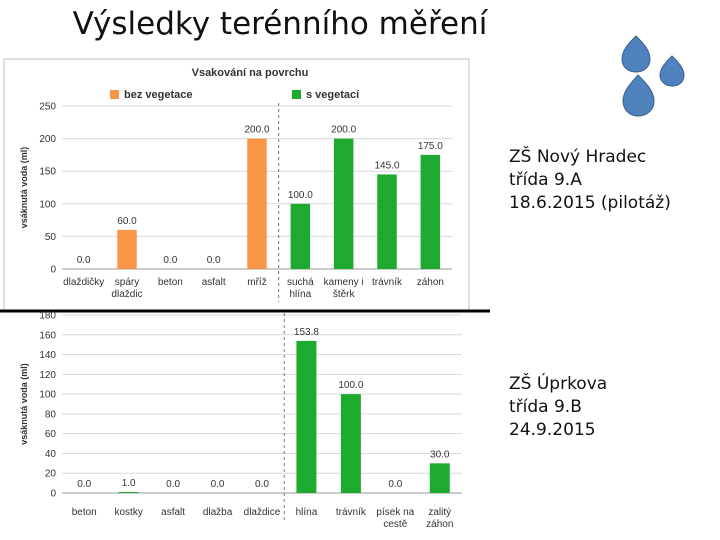  Describe the element at coordinates (51, 434) in the screenshot. I see `y-tick-label: 60` at that location.